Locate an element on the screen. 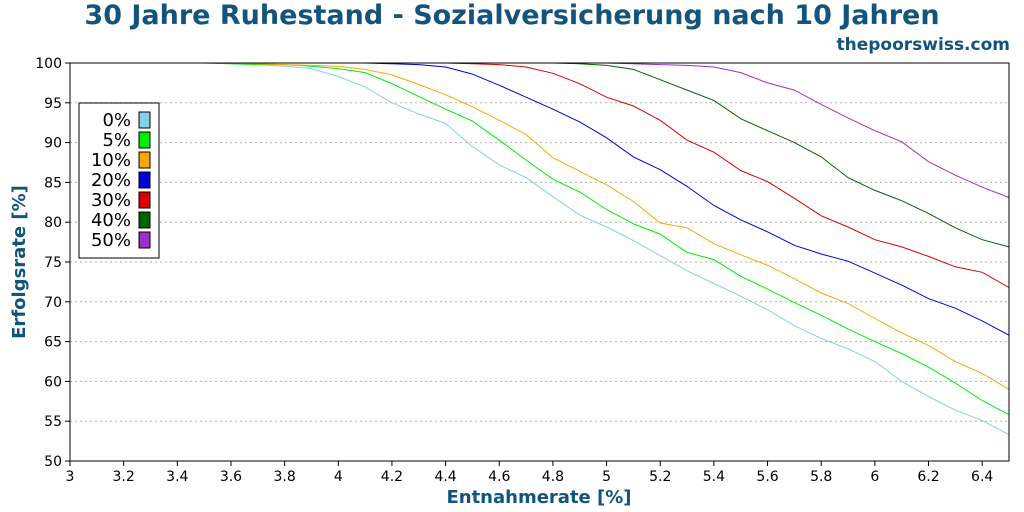 This screenshot has width=1024, height=512. legend-label: 50% is located at coordinates (111, 240).